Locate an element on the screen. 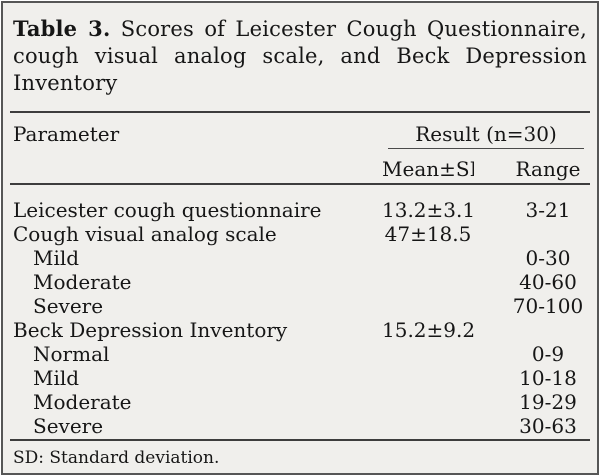 This screenshot has height=476, width=600. table-row: Severe 30-63 is located at coordinates (300, 426).